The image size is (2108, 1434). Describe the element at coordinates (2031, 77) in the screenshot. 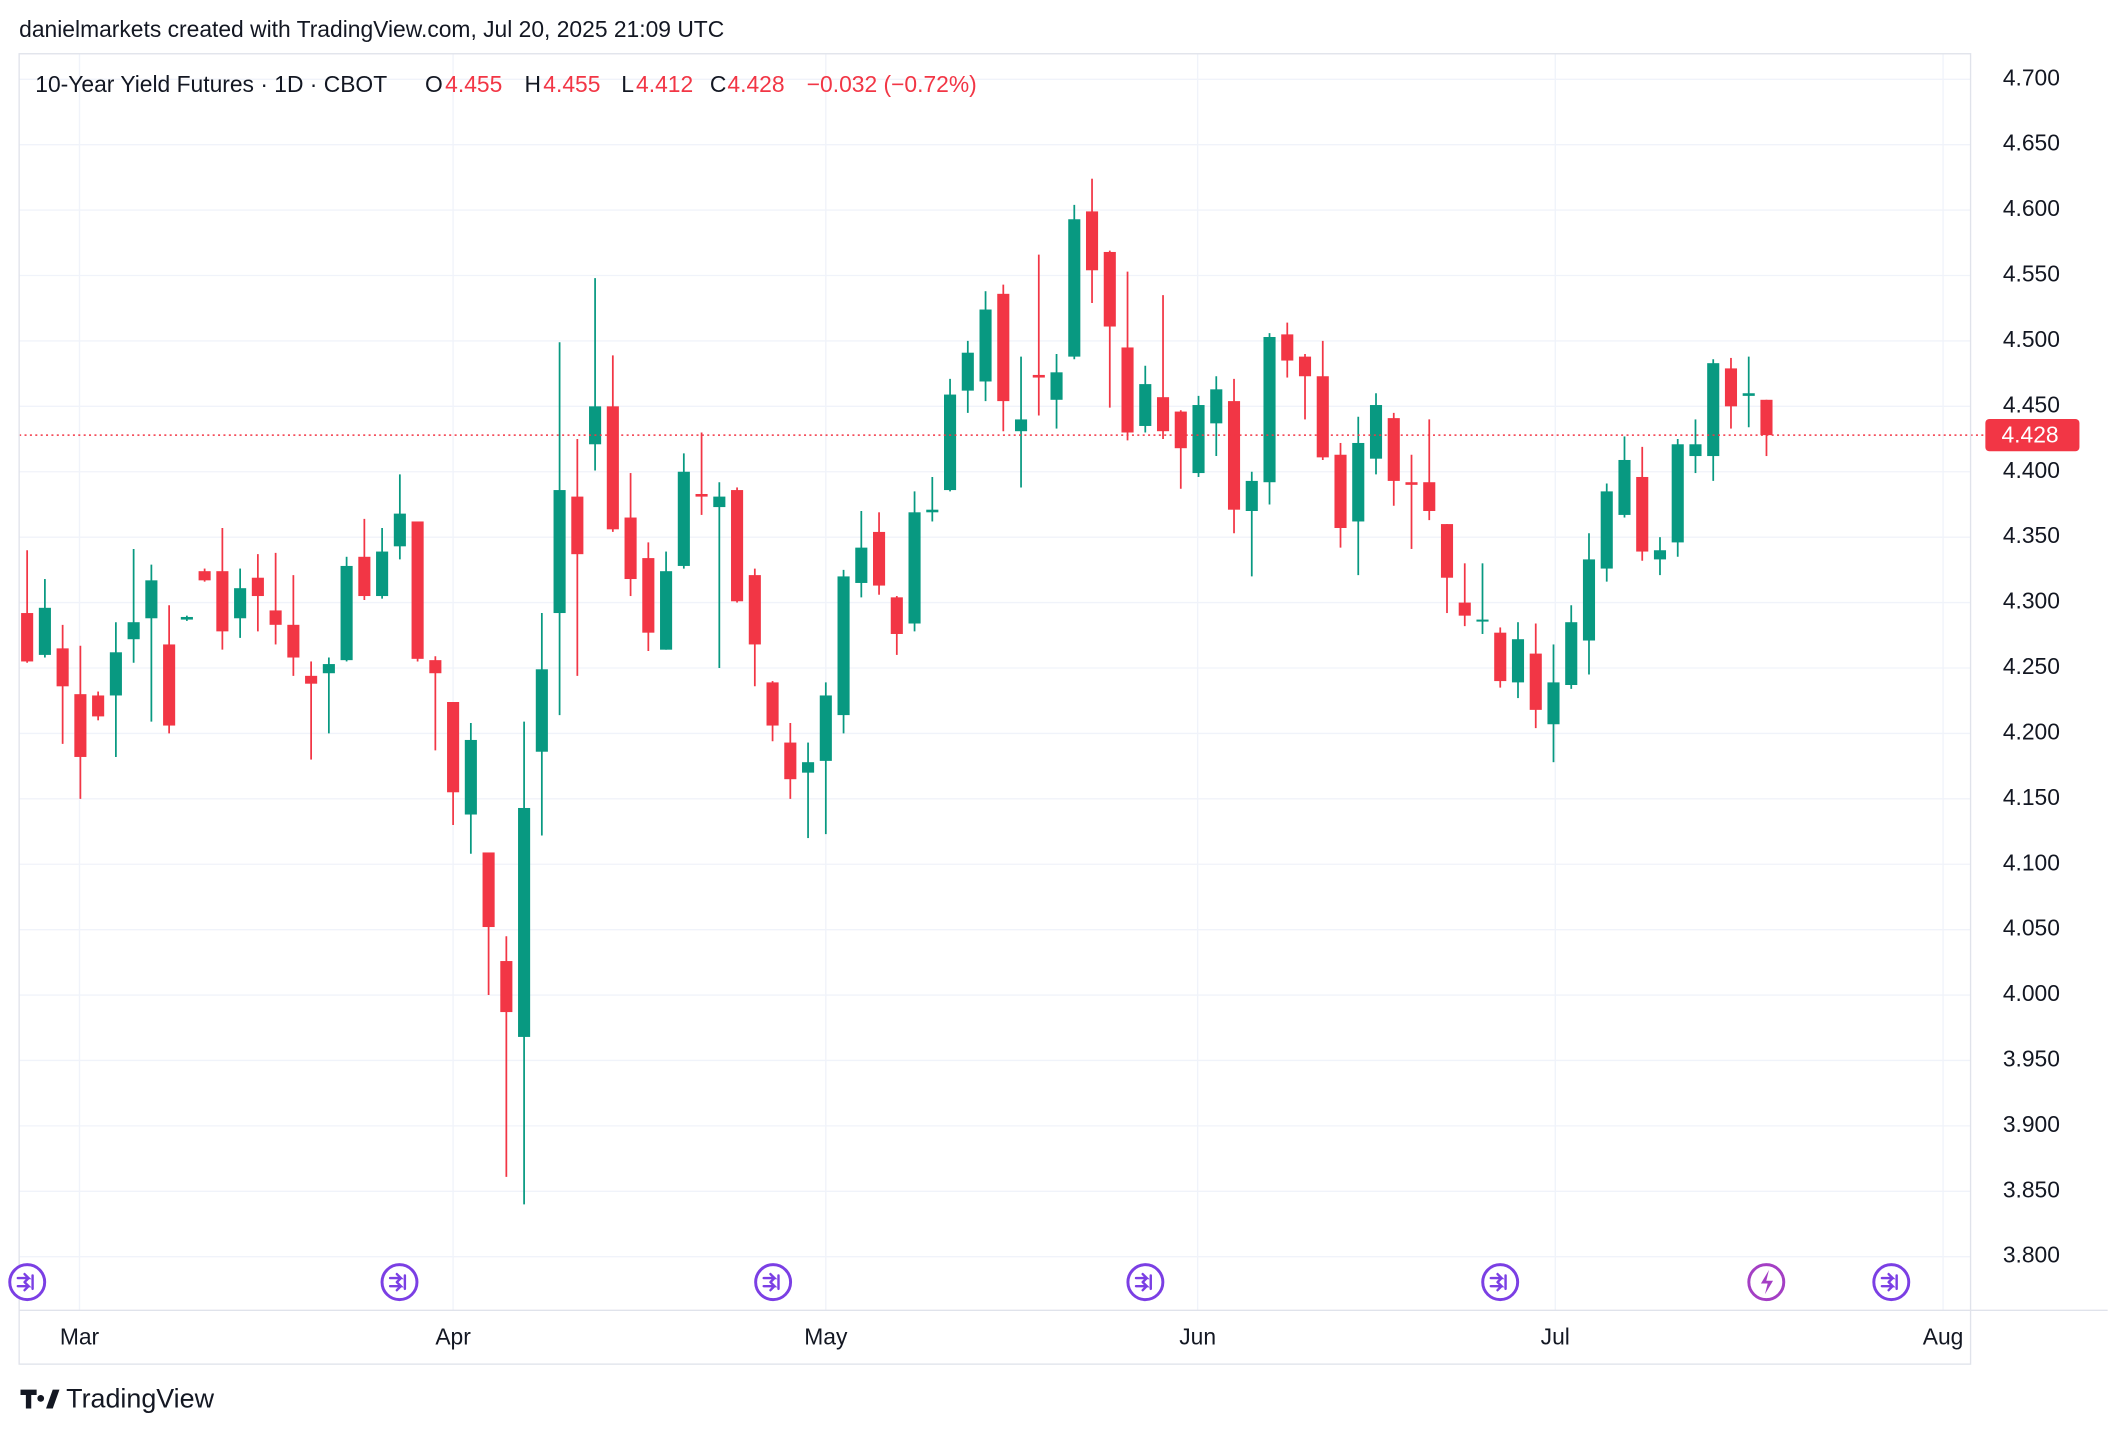

I see `y-tick-label: 4.700` at that location.